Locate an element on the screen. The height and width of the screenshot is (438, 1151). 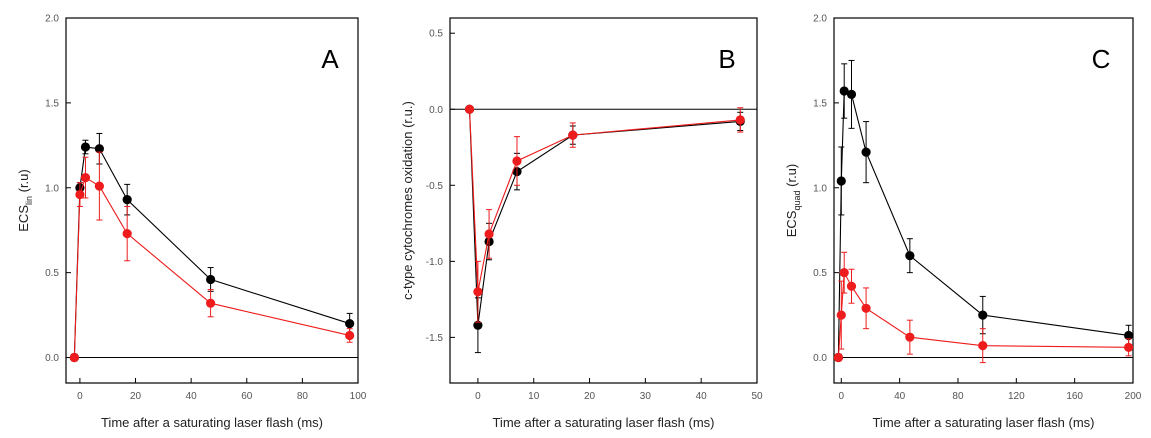
x-tick-label: 100 is located at coordinates (358, 396).